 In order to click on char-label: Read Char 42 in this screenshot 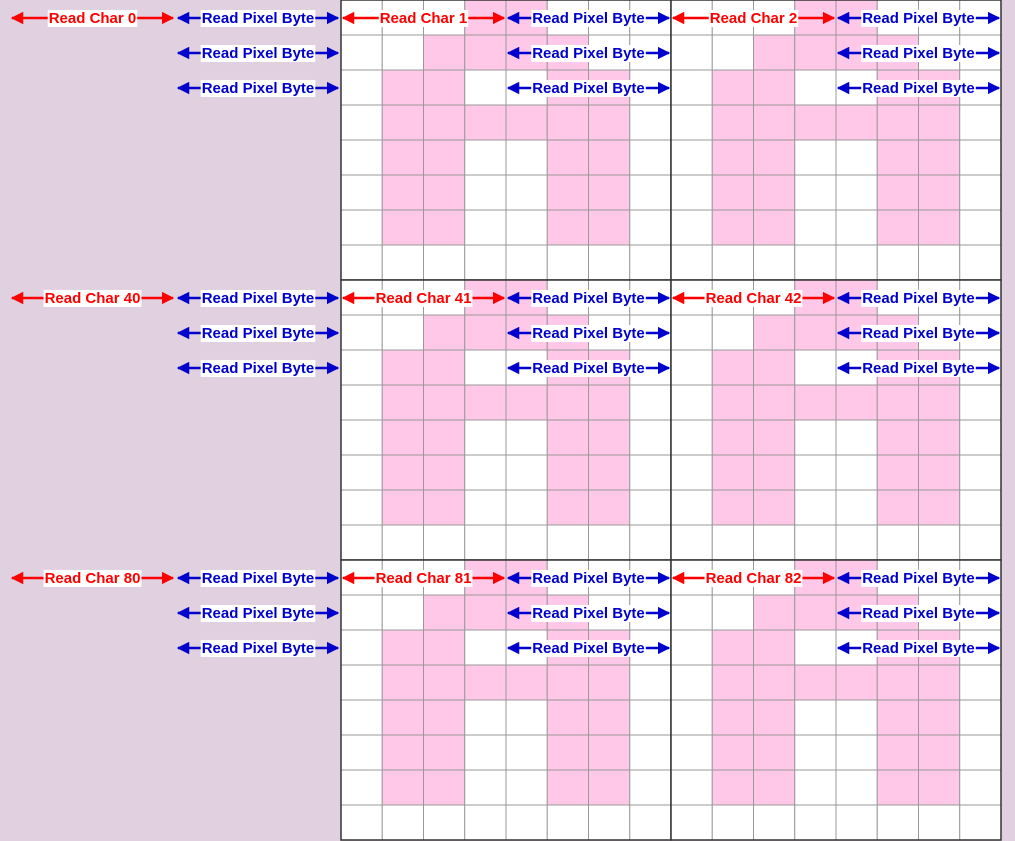, I will do `click(754, 298)`.